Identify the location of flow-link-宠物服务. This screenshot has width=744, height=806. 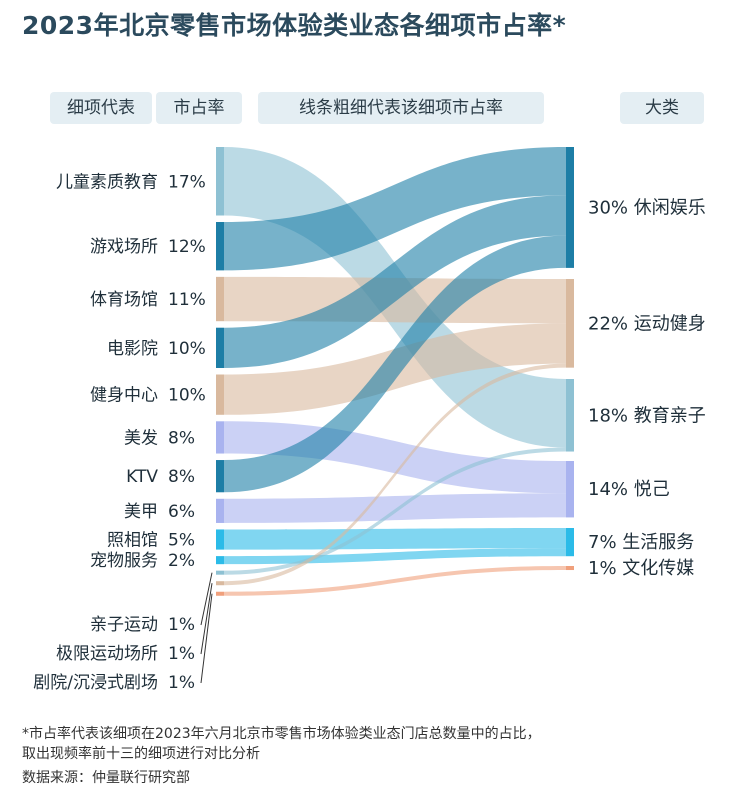
(395, 556).